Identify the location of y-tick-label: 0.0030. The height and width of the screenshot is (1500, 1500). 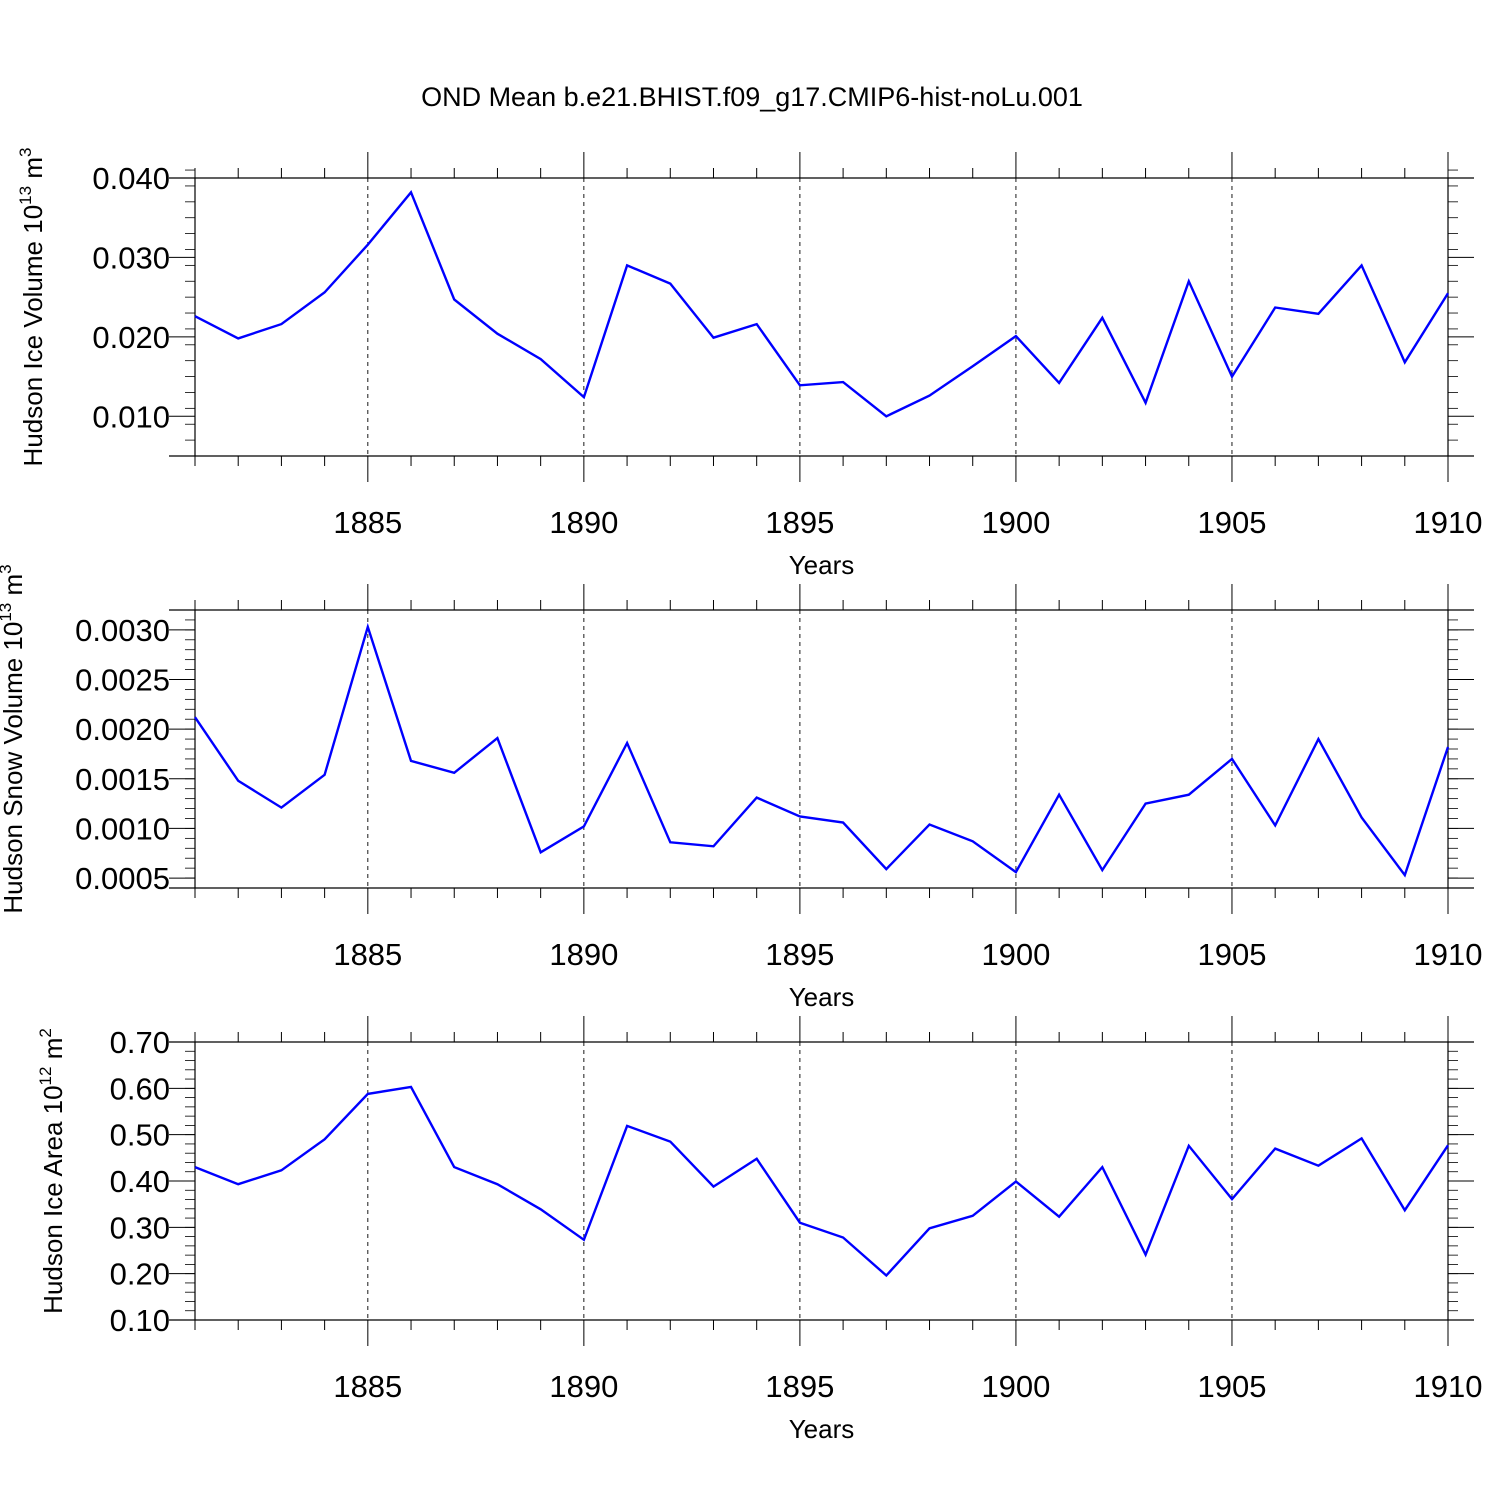
(122, 630).